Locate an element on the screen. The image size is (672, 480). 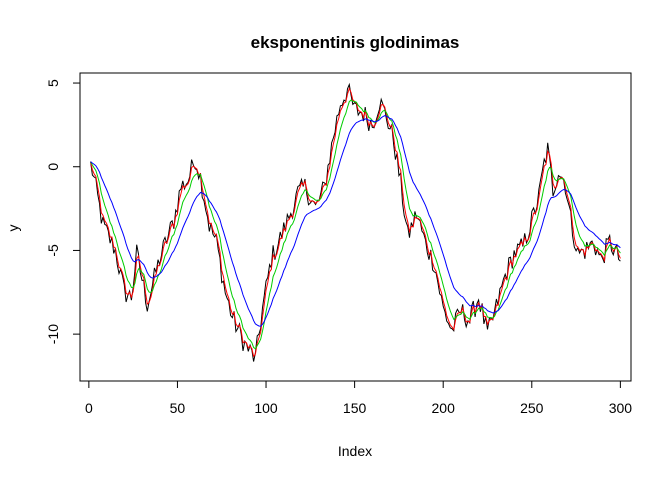
y-tick-label: -5 is located at coordinates (53, 250).